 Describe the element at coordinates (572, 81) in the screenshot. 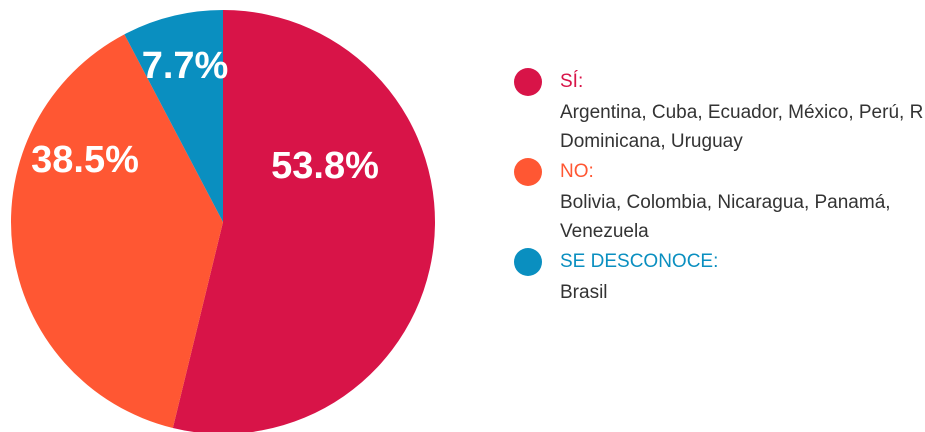

I see `legend-label: SÍ:` at that location.